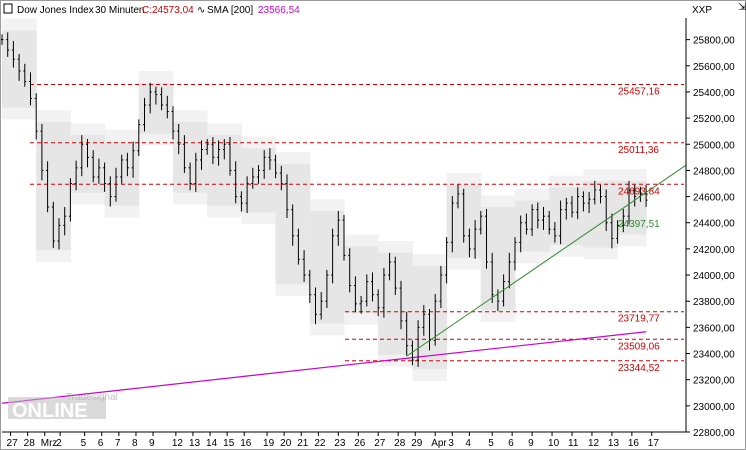  I want to click on x-tick-label: 19, so click(269, 443).